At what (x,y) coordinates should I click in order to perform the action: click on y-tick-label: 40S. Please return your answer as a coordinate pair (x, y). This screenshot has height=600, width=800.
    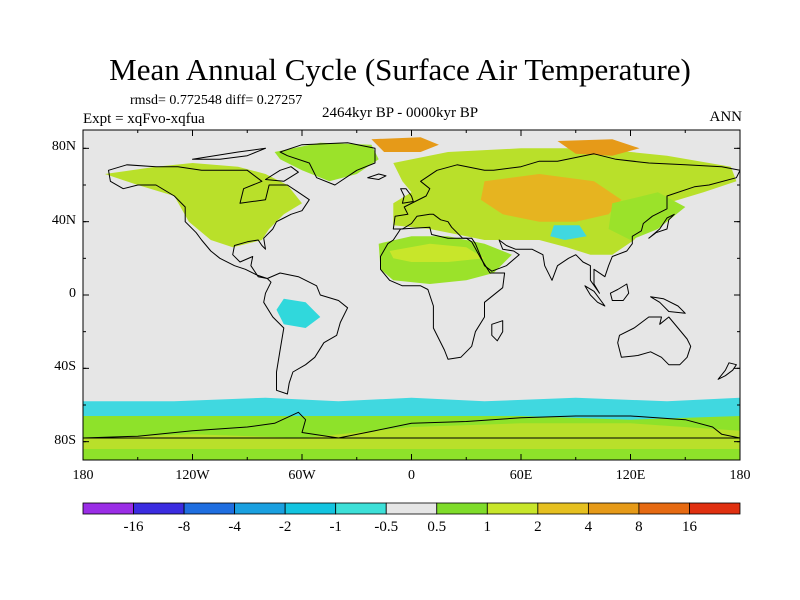
    Looking at the image, I should click on (65, 367).